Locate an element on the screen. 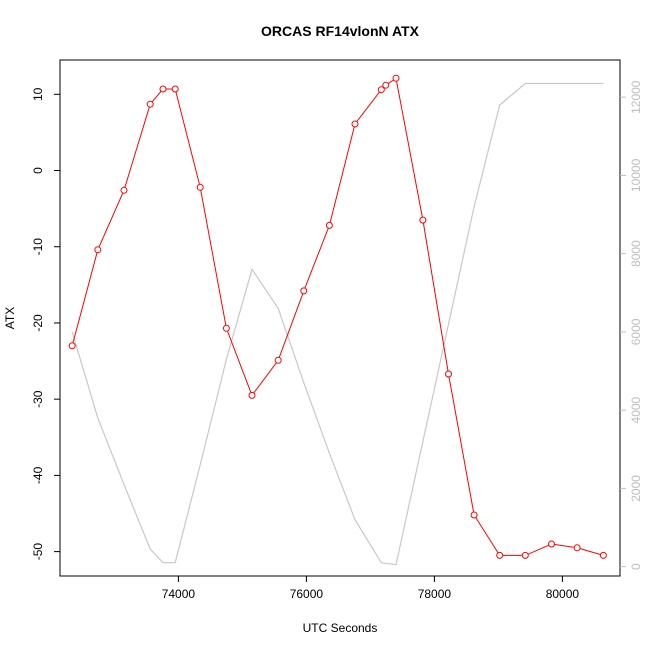  y-tick-label: -30 is located at coordinates (38, 399).